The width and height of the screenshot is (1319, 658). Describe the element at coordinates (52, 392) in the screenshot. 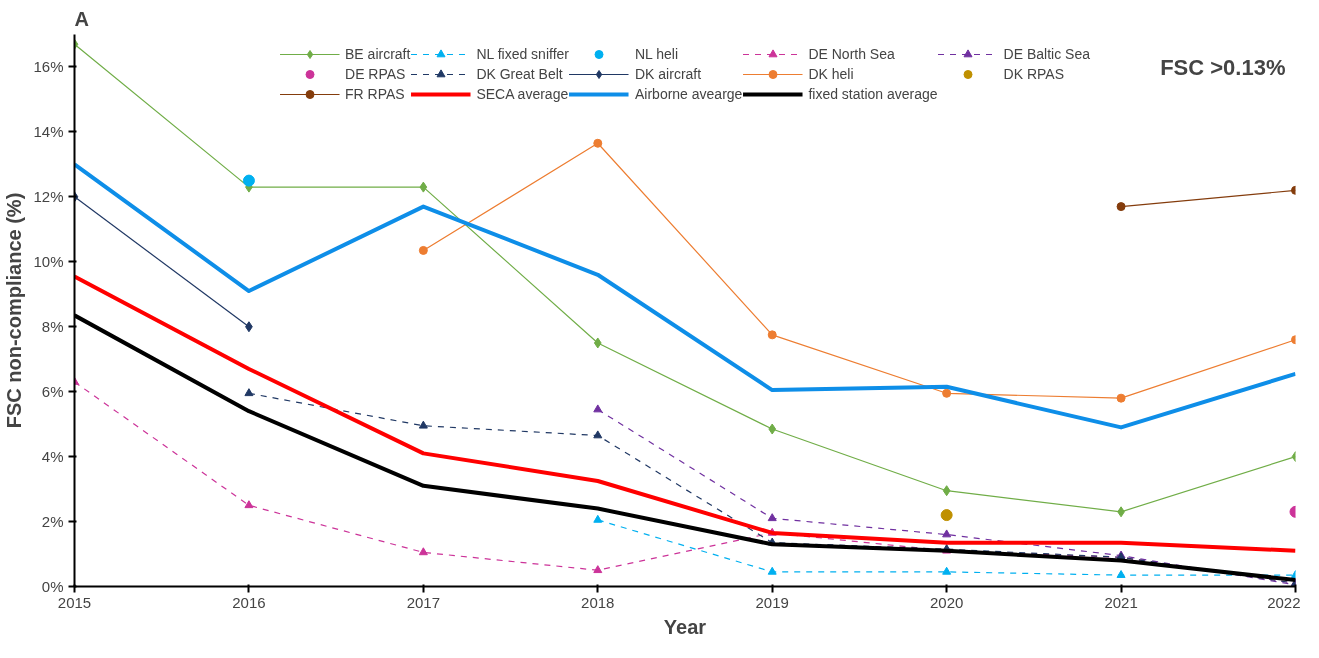

I see `y-tick-label: 6%` at that location.